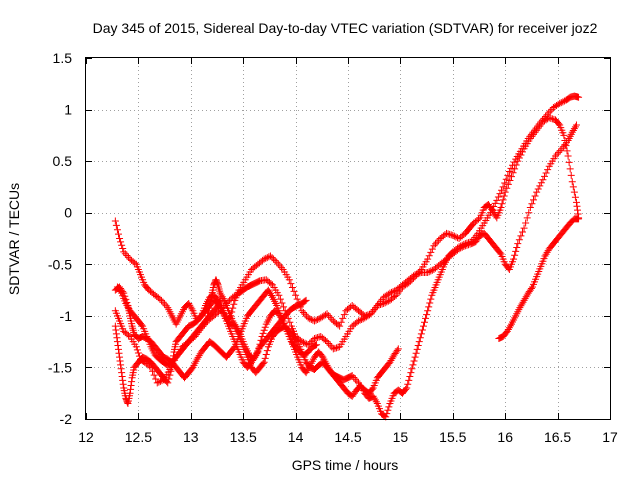  I want to click on x-tick-label: 16, so click(505, 437).